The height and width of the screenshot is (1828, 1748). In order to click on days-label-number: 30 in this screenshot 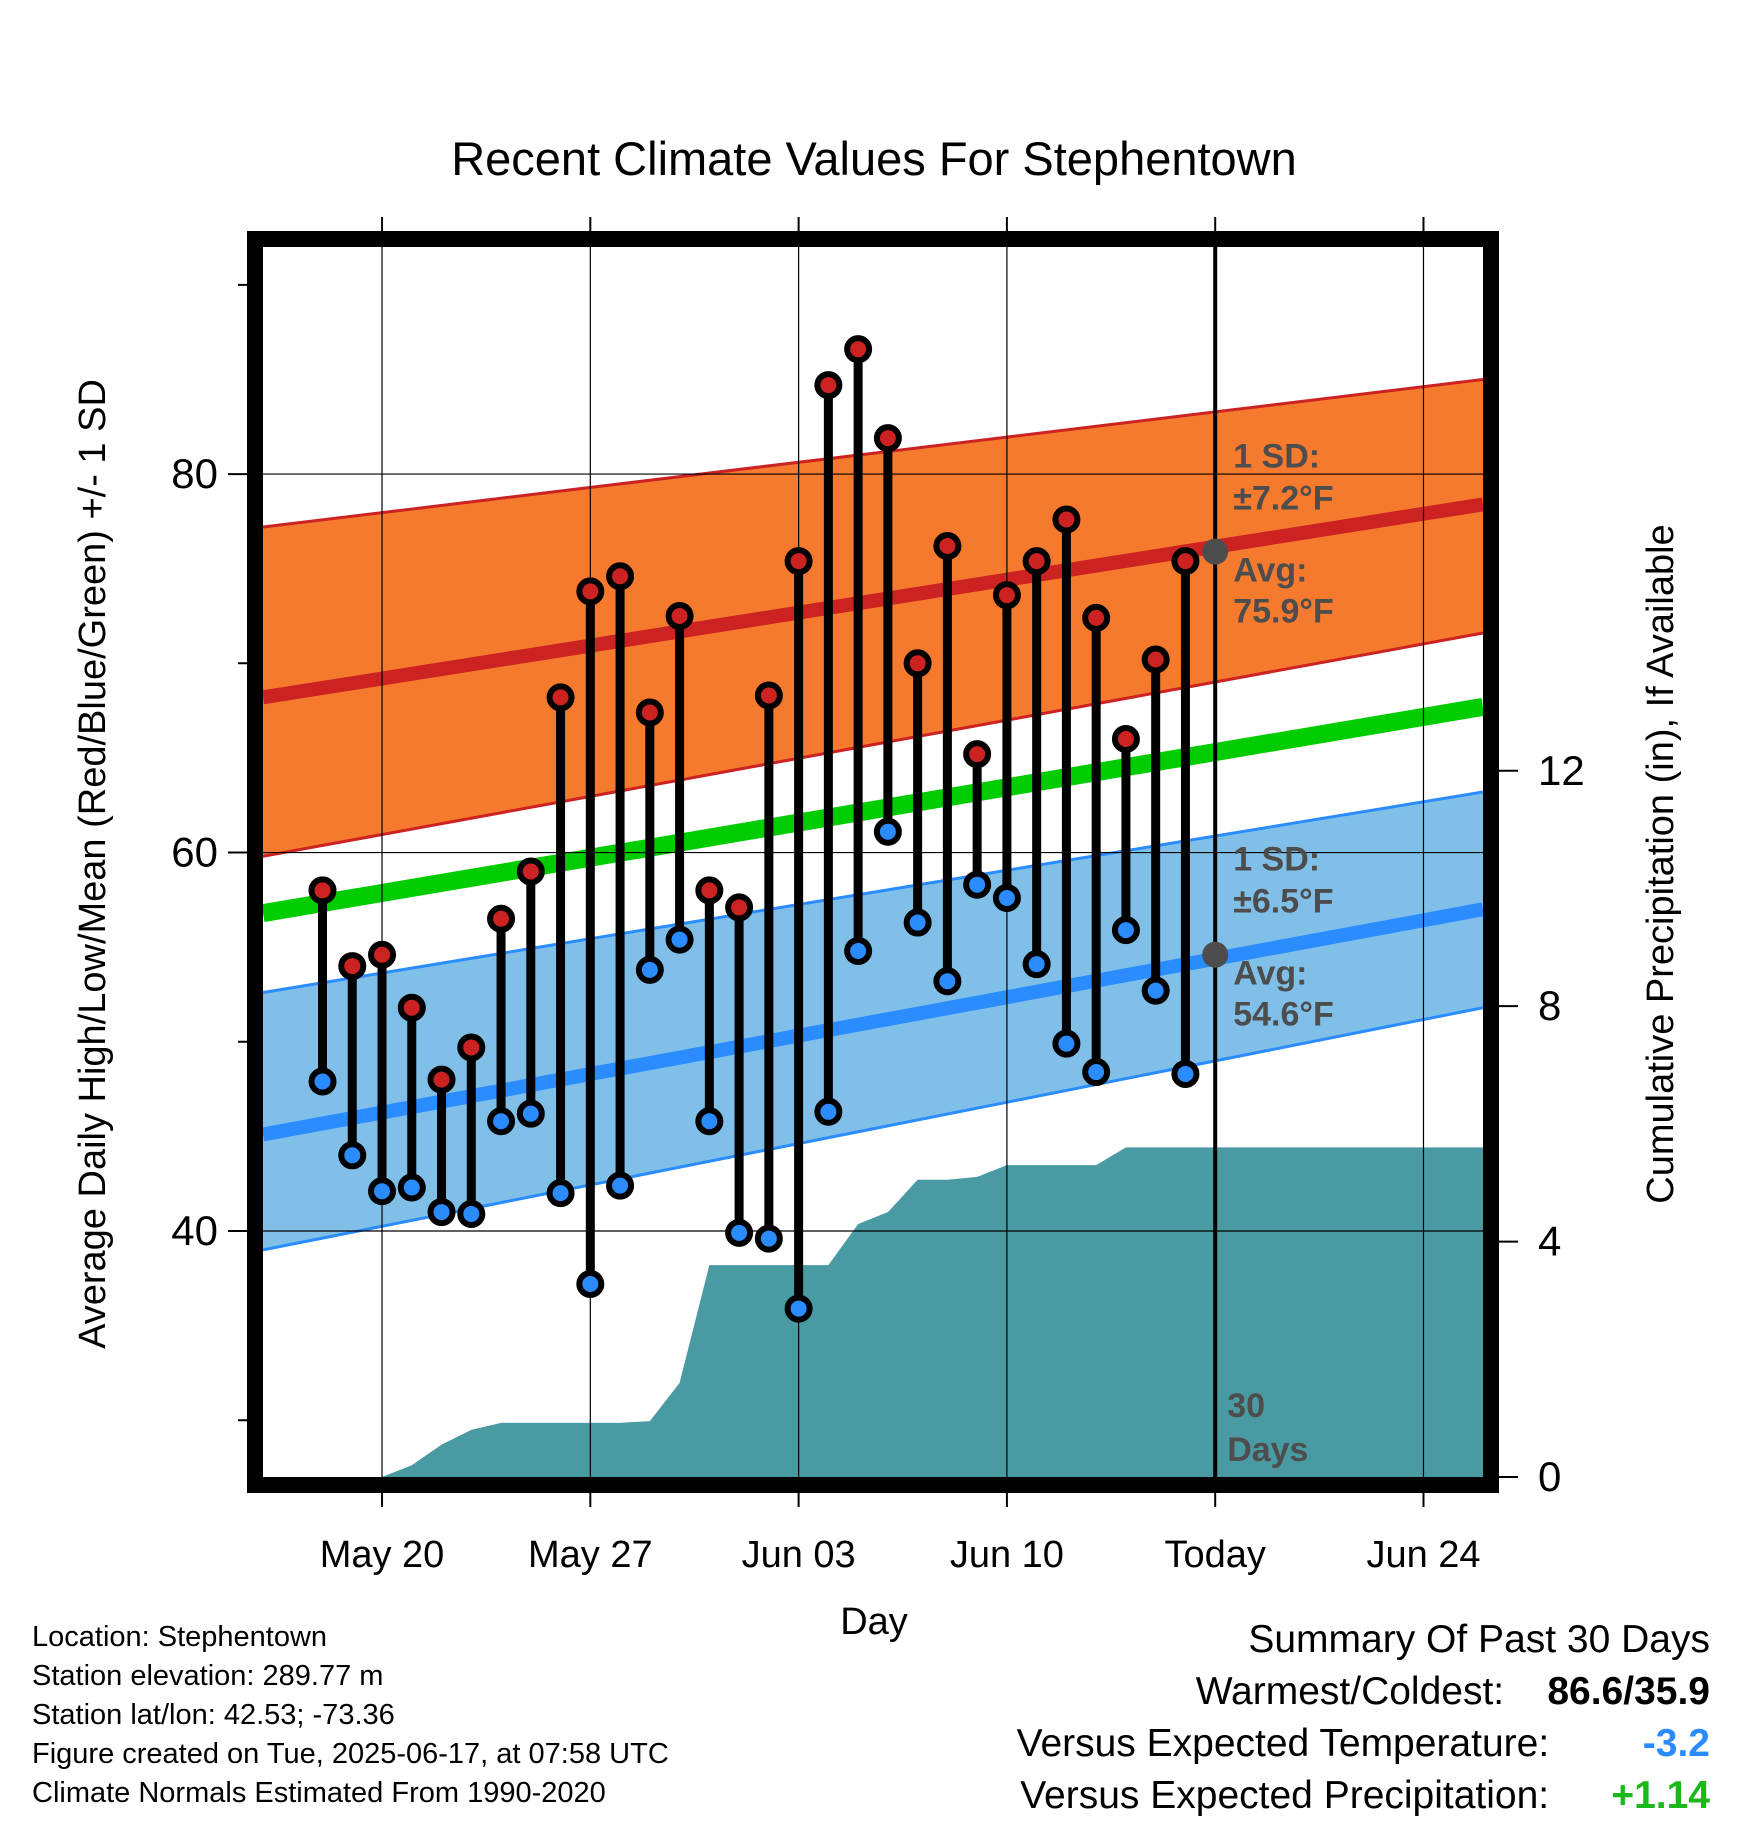, I will do `click(1246, 1406)`.